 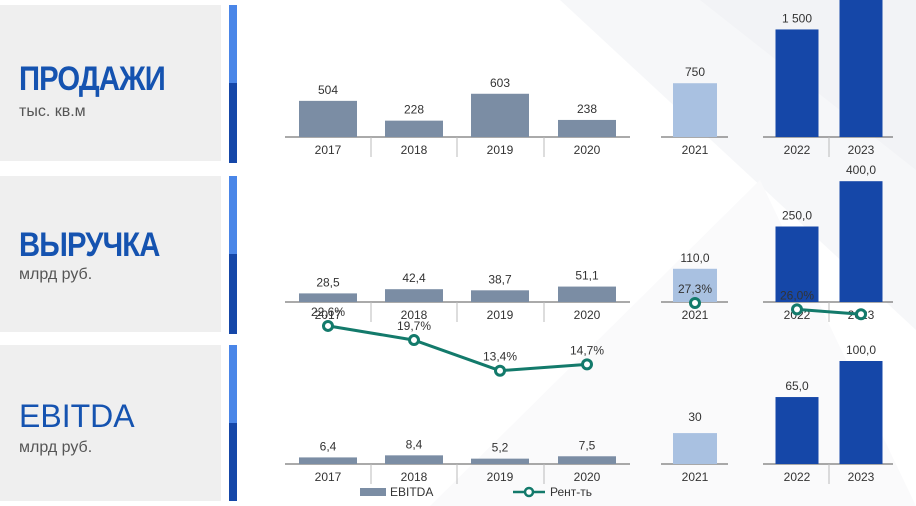 I want to click on revenue-label-panel, so click(x=110, y=254).